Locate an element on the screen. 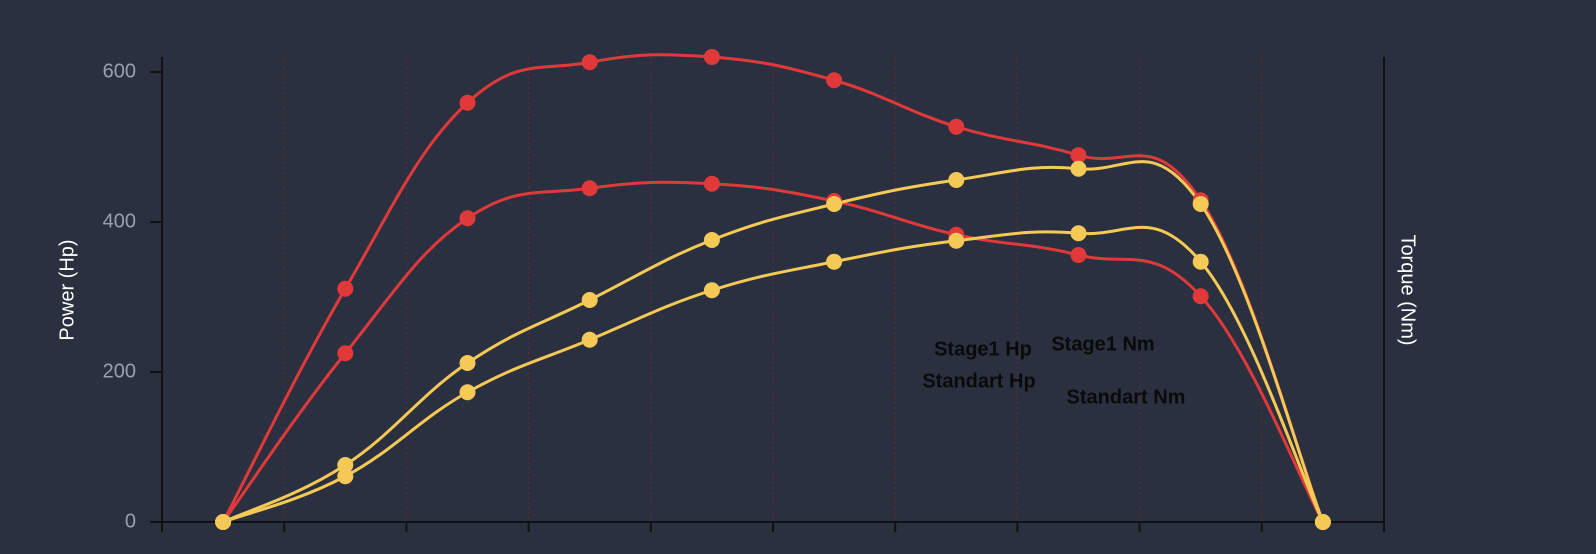 The height and width of the screenshot is (554, 1596). y-axis-label: Power (Hp) is located at coordinates (67, 289).